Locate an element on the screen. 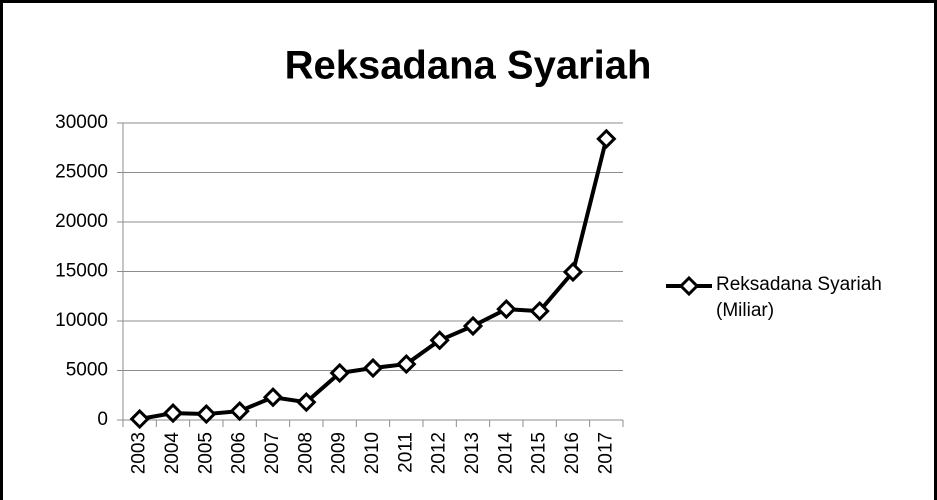 This screenshot has height=500, width=937. x-tick-label: 2007 is located at coordinates (272, 453).